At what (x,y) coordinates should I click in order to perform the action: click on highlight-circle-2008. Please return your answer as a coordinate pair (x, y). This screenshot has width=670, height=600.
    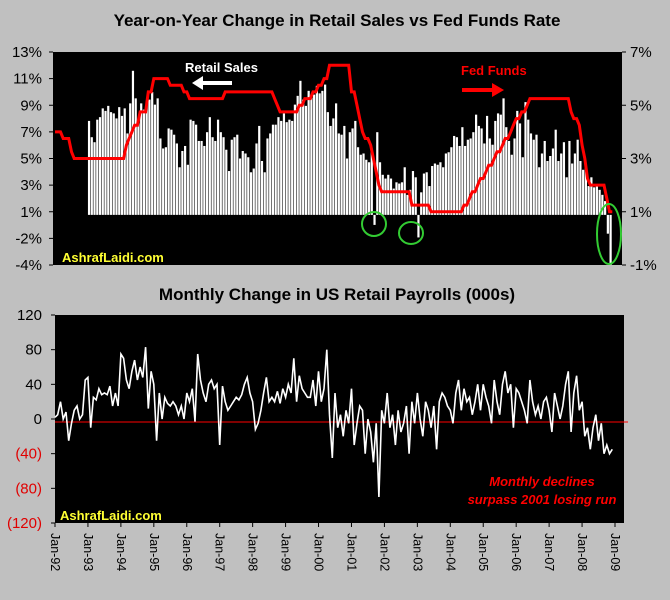
    Looking at the image, I should click on (609, 234).